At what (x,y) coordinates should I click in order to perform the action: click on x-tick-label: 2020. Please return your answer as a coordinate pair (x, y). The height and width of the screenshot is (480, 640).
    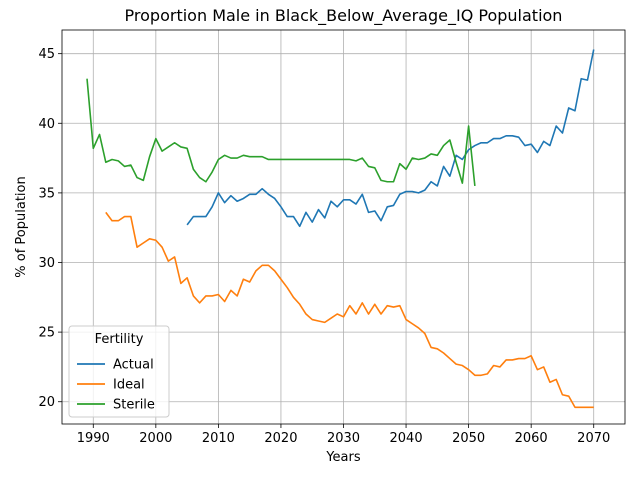
    Looking at the image, I should click on (280, 438).